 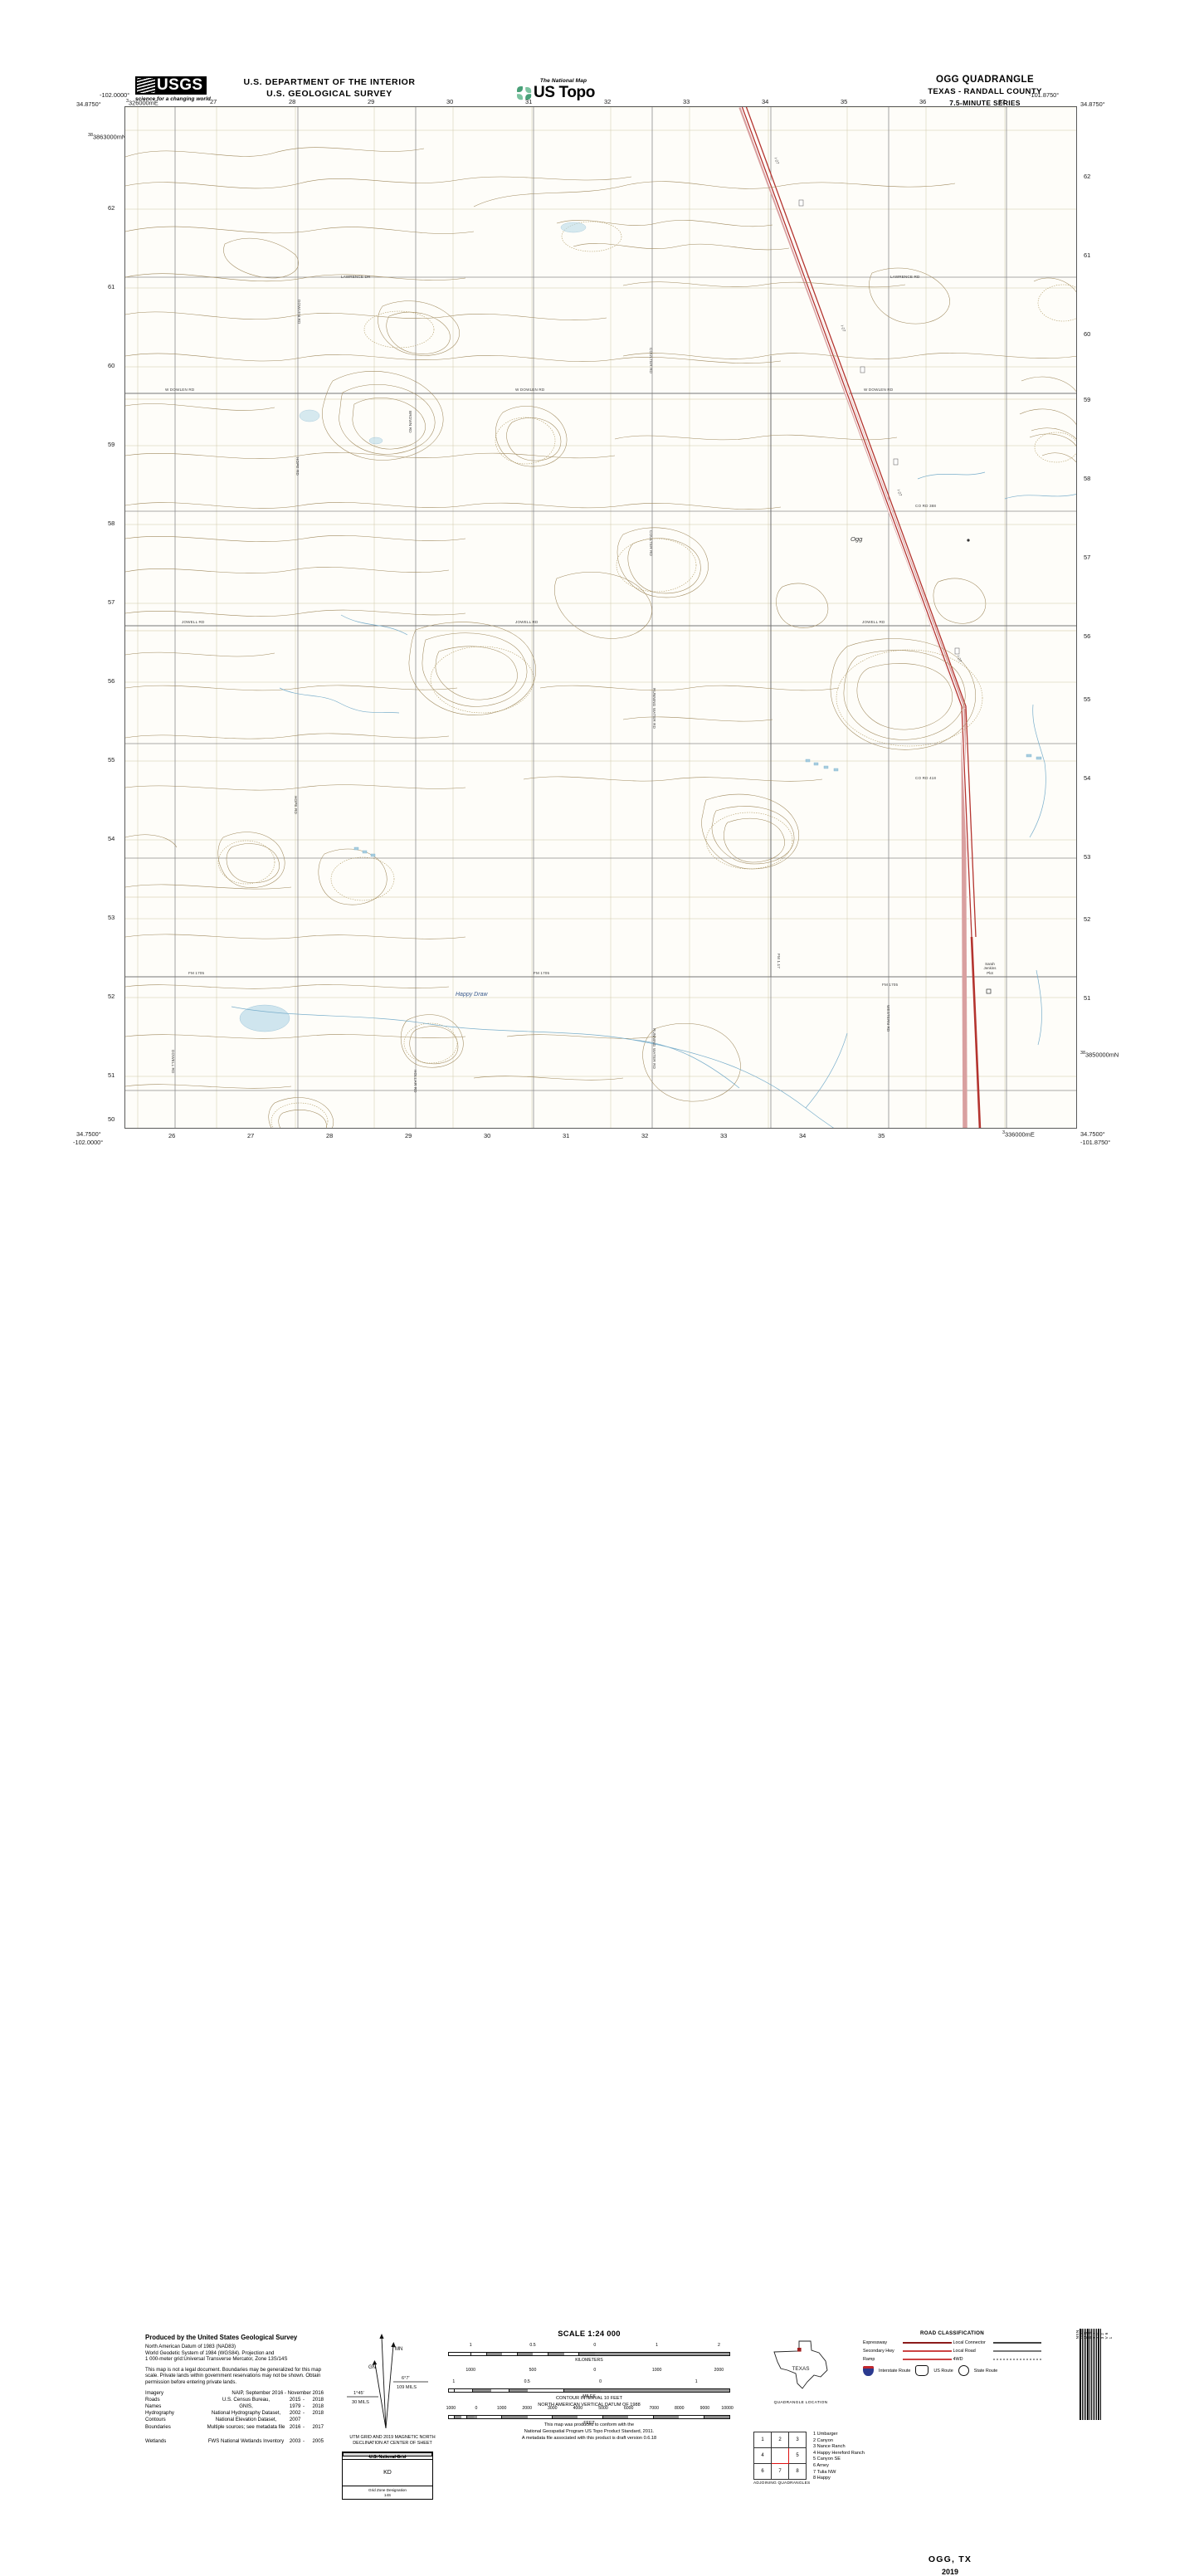 I want to click on usgs-logo: USGS science for a changing world, so click(x=173, y=92).